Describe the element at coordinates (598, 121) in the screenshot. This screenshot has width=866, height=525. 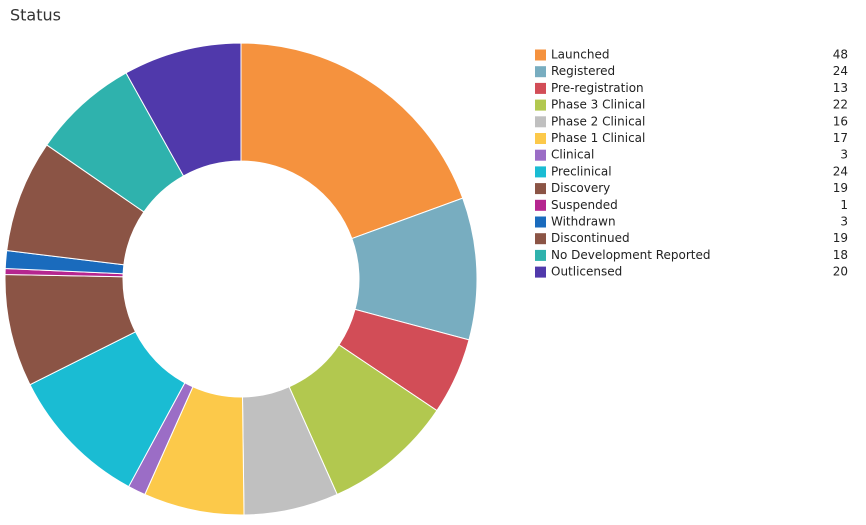
I see `legend-label: Phase 2 Clinical` at that location.